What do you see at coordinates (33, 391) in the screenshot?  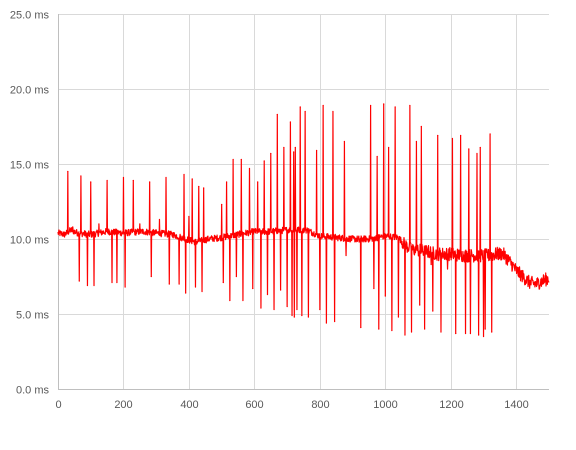 I see `y-tick-label: 0.0 ms` at bounding box center [33, 391].